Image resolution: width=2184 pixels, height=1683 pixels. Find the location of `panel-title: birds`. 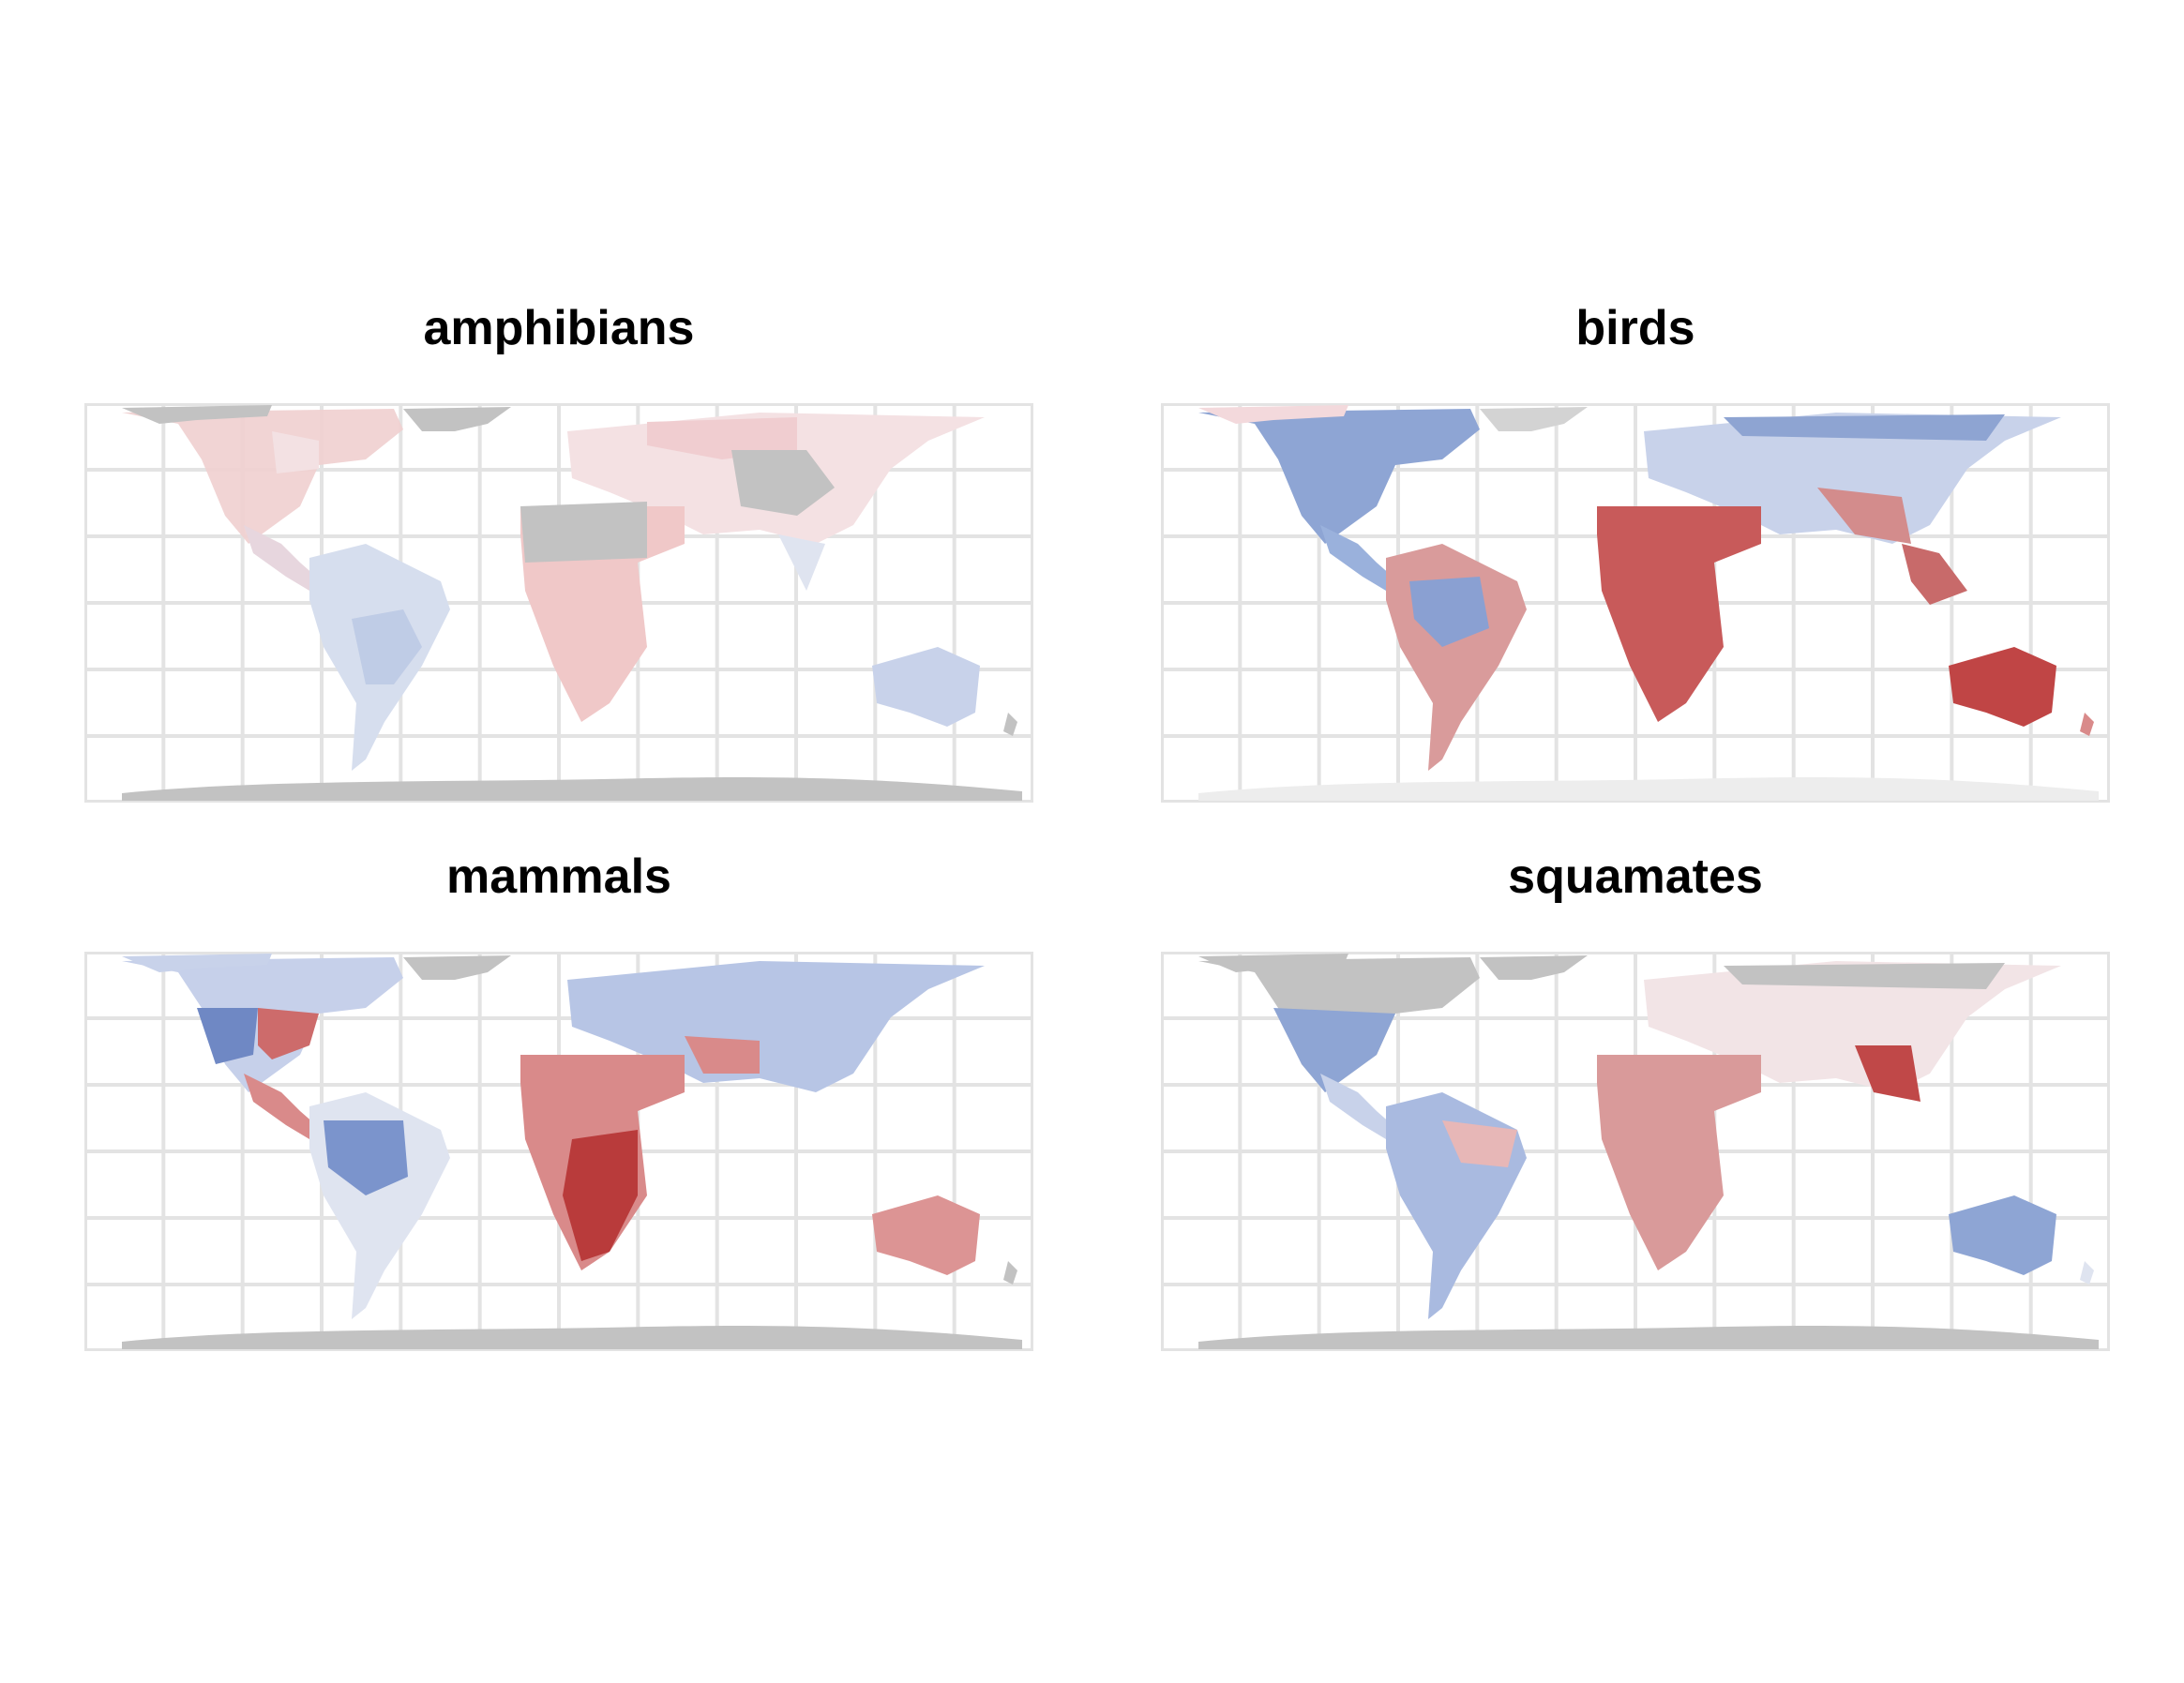

panel-title: birds is located at coordinates (1635, 328).